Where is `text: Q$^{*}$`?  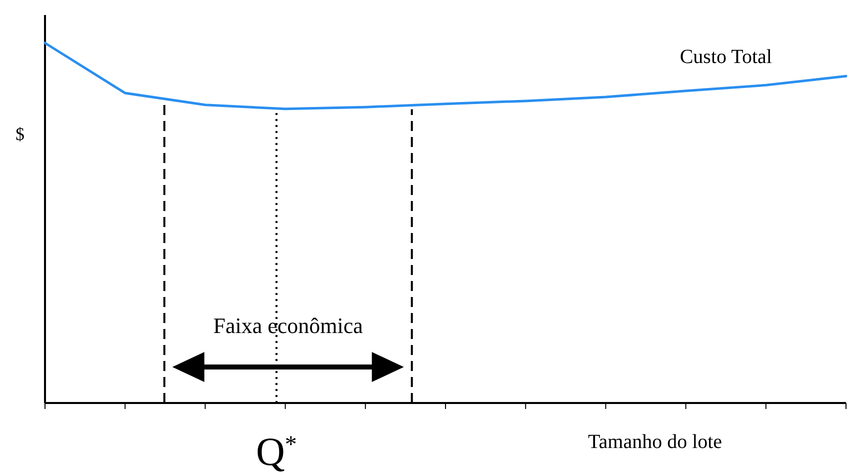 text: Q$^{*}$ is located at coordinates (276, 451).